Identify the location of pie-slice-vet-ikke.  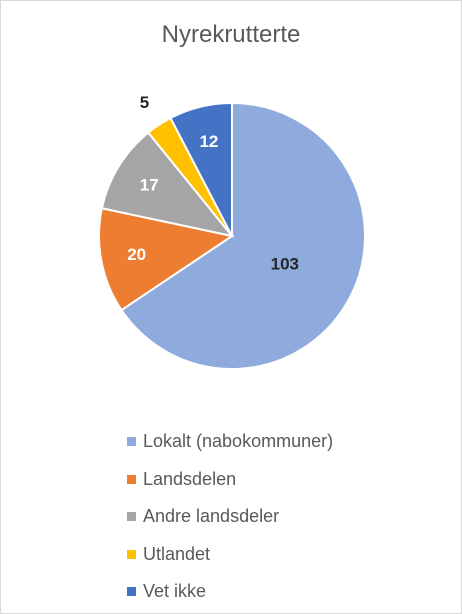
(201, 169).